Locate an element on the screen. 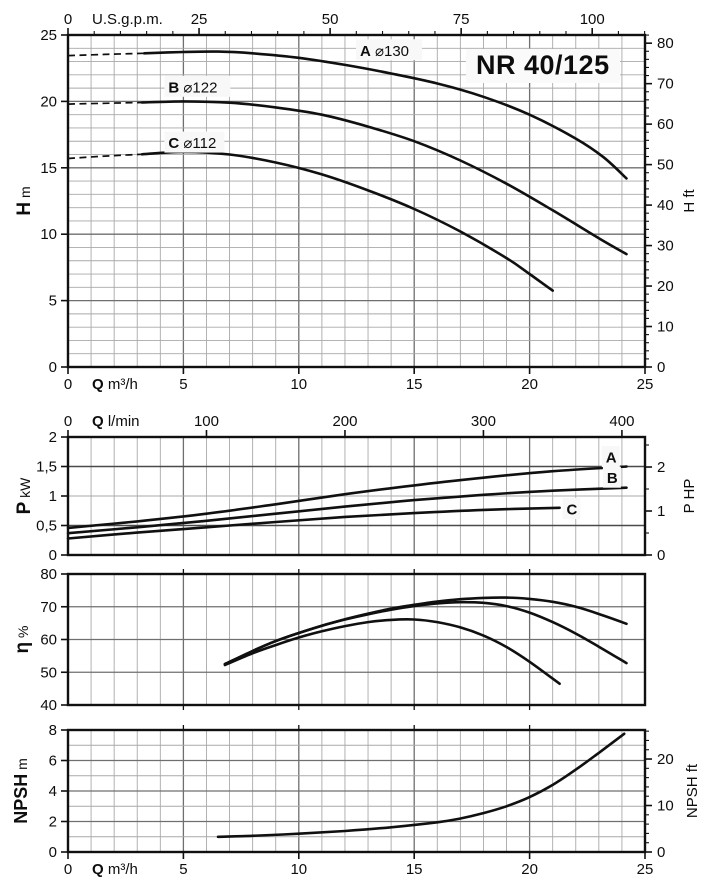  left-tick-label: 1,5 is located at coordinates (46, 467).